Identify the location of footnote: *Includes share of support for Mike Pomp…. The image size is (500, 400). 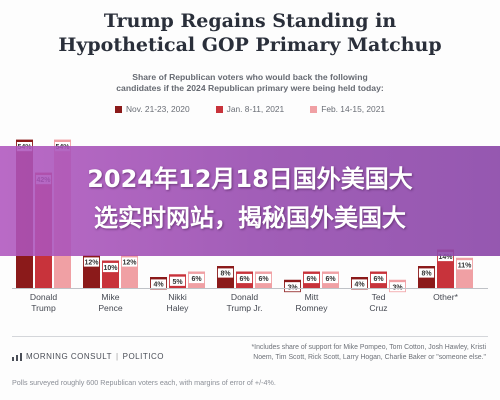
(351, 352).